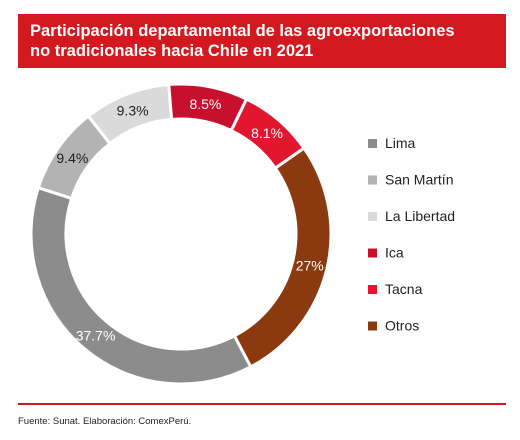 This screenshot has height=440, width=520. I want to click on legend-swatch-otros, so click(372, 326).